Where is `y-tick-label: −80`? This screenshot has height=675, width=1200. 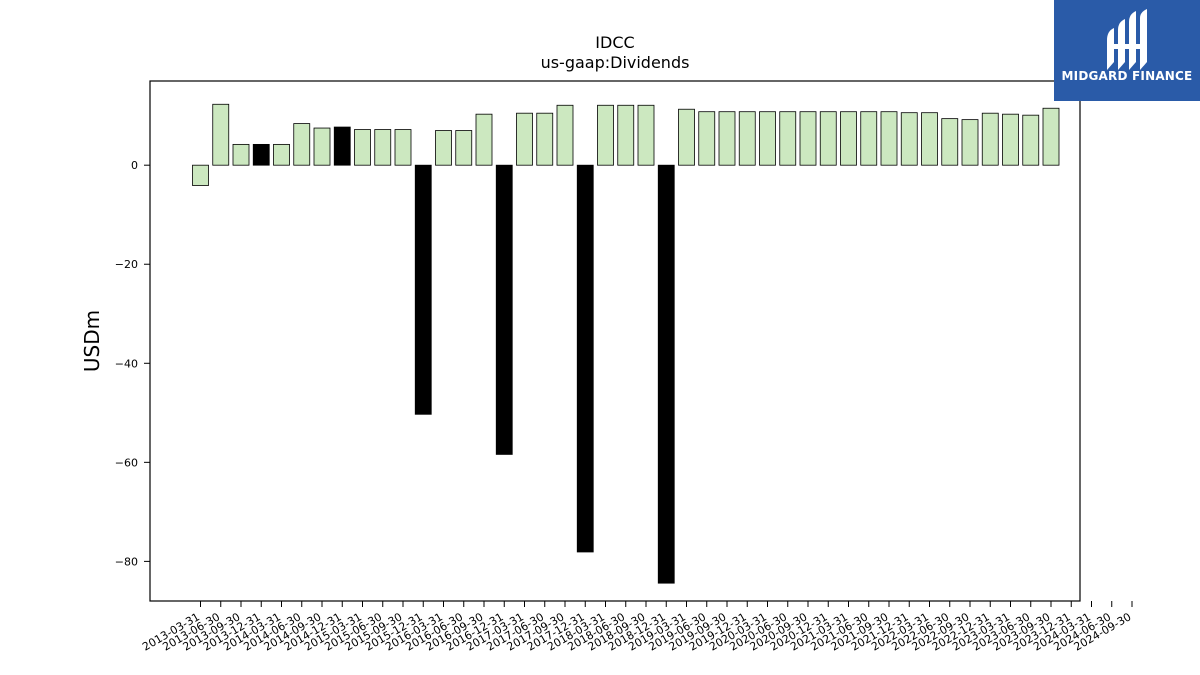 y-tick-label: −80 is located at coordinates (126, 561).